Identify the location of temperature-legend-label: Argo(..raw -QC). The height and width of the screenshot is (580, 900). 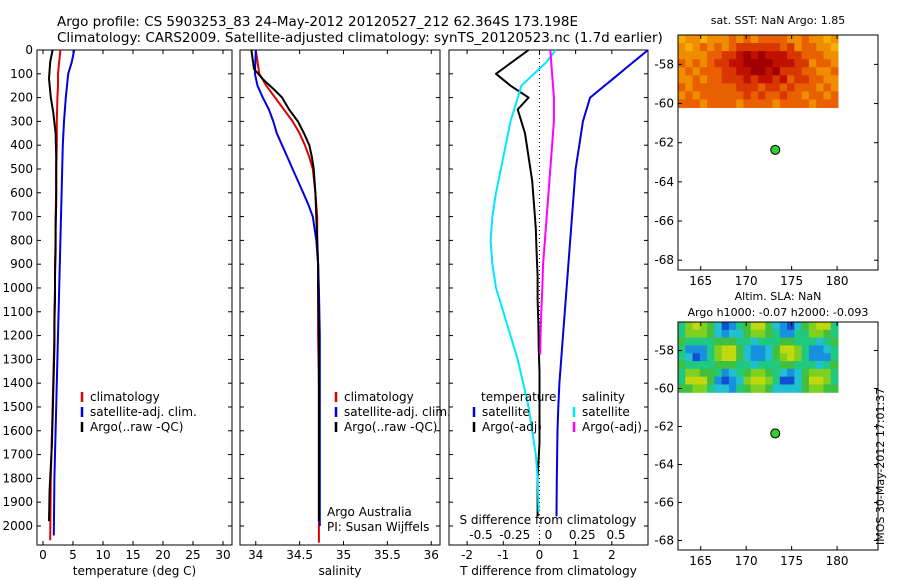
(136, 427).